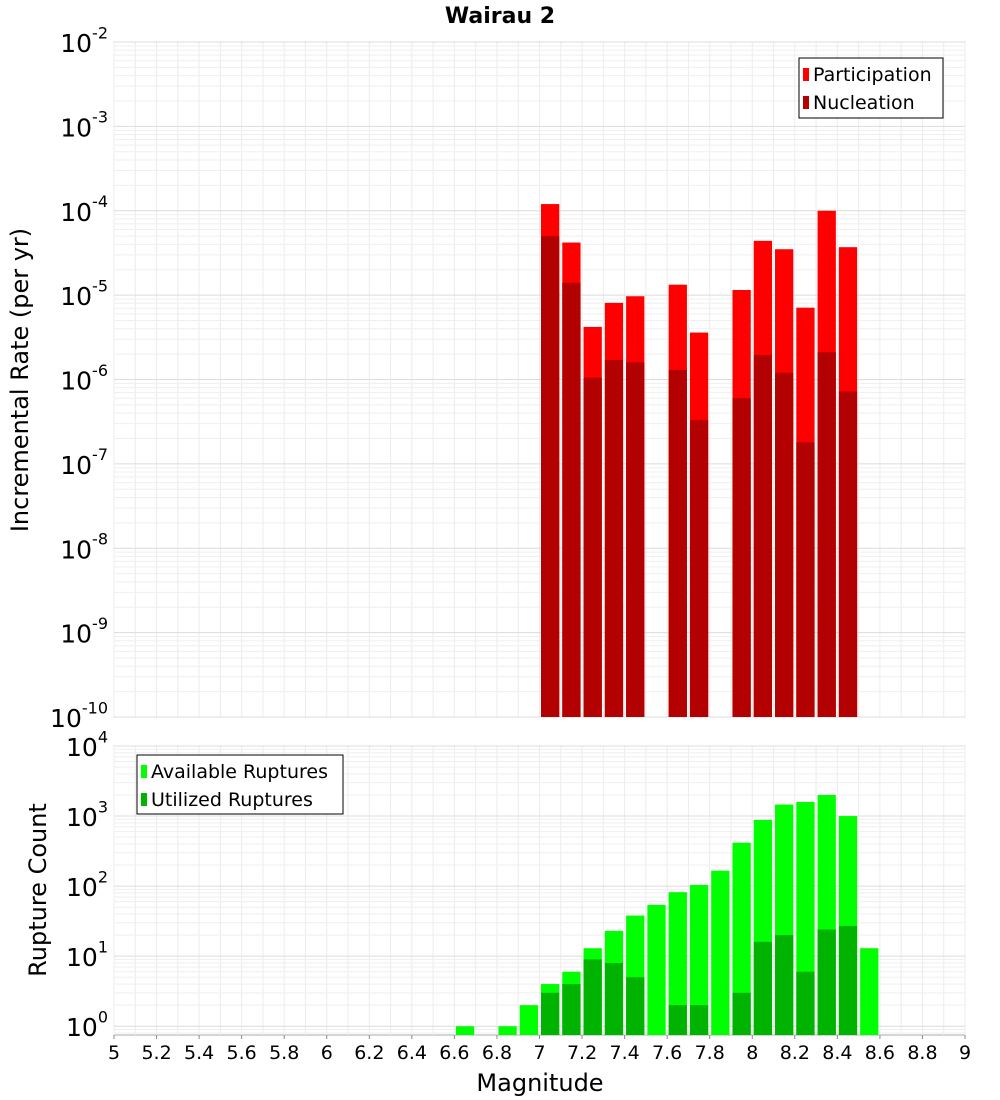 The height and width of the screenshot is (1100, 1000). What do you see at coordinates (239, 772) in the screenshot?
I see `legend-label: Available Ruptures` at bounding box center [239, 772].